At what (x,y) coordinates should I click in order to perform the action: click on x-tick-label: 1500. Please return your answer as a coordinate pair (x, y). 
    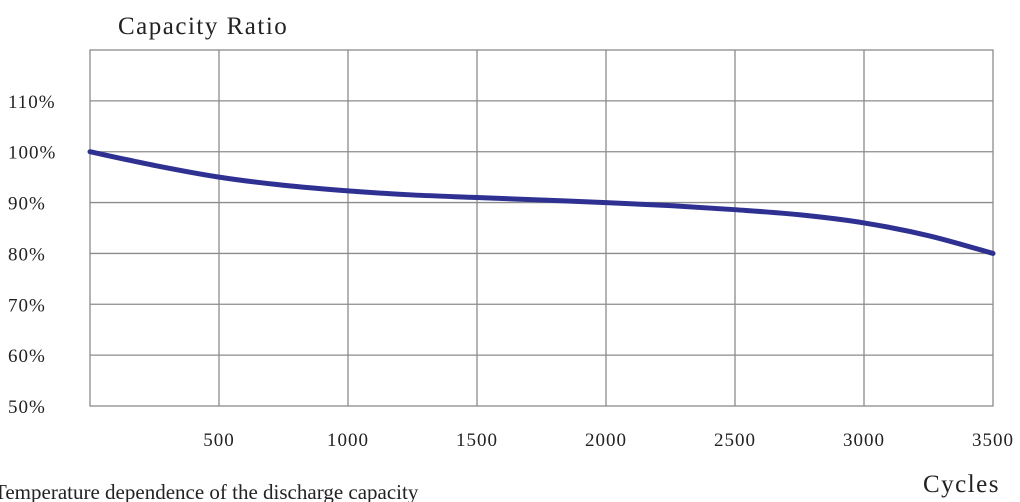
    Looking at the image, I should click on (477, 440).